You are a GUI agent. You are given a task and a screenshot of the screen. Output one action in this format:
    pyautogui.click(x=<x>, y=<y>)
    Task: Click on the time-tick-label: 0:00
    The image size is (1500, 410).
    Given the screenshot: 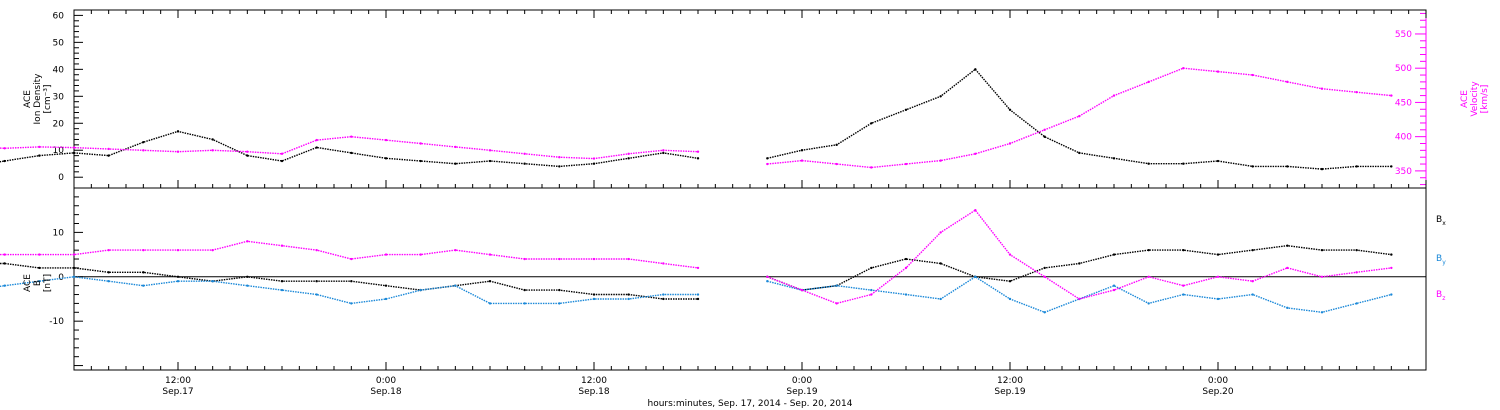 What is the action you would take?
    pyautogui.click(x=802, y=381)
    